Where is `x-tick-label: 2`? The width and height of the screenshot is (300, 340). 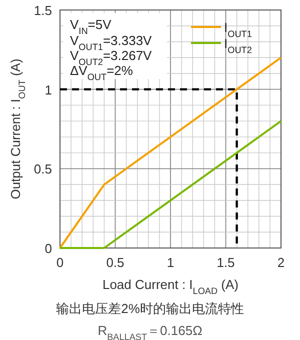 x-tick-label: 2 is located at coordinates (281, 262).